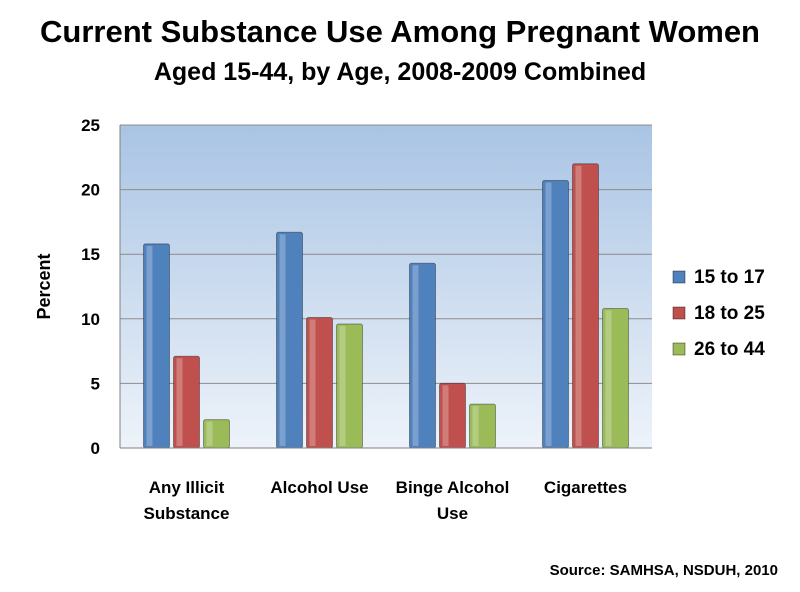  What do you see at coordinates (90, 125) in the screenshot?
I see `y-tick-label: 25` at bounding box center [90, 125].